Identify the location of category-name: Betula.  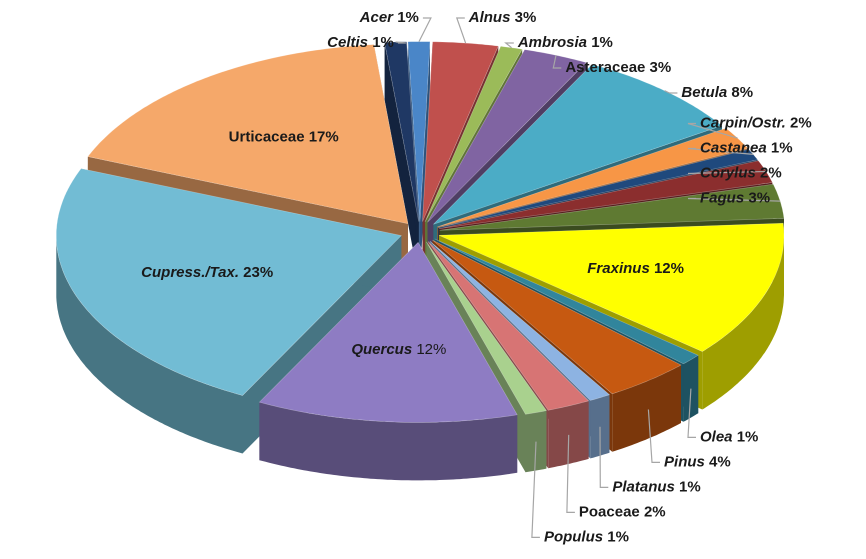
(704, 92).